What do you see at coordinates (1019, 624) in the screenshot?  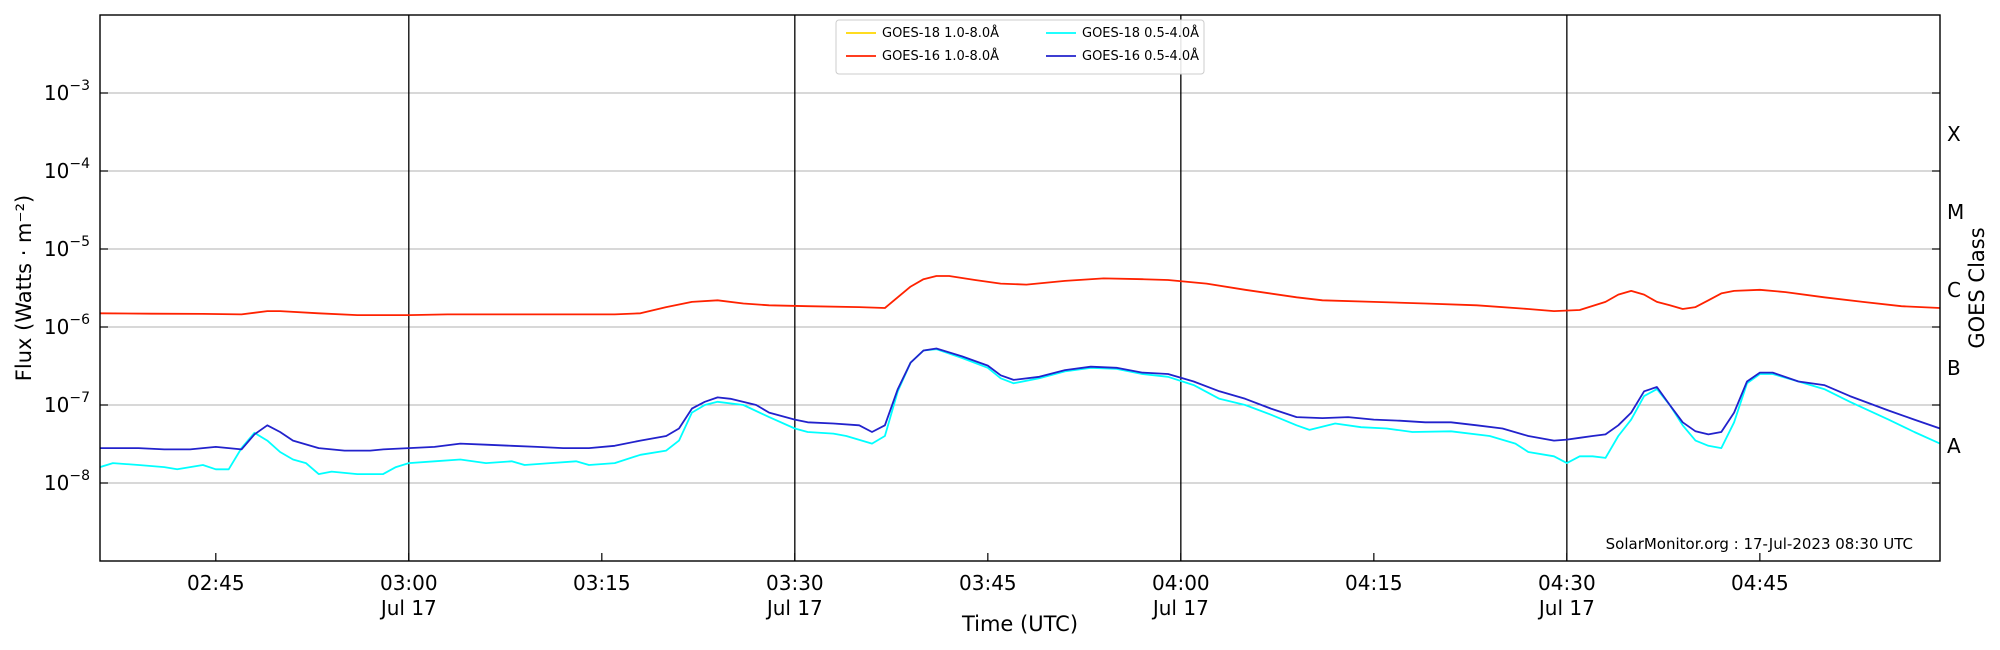 I see `x-axis-title: Time (UTC)` at bounding box center [1019, 624].